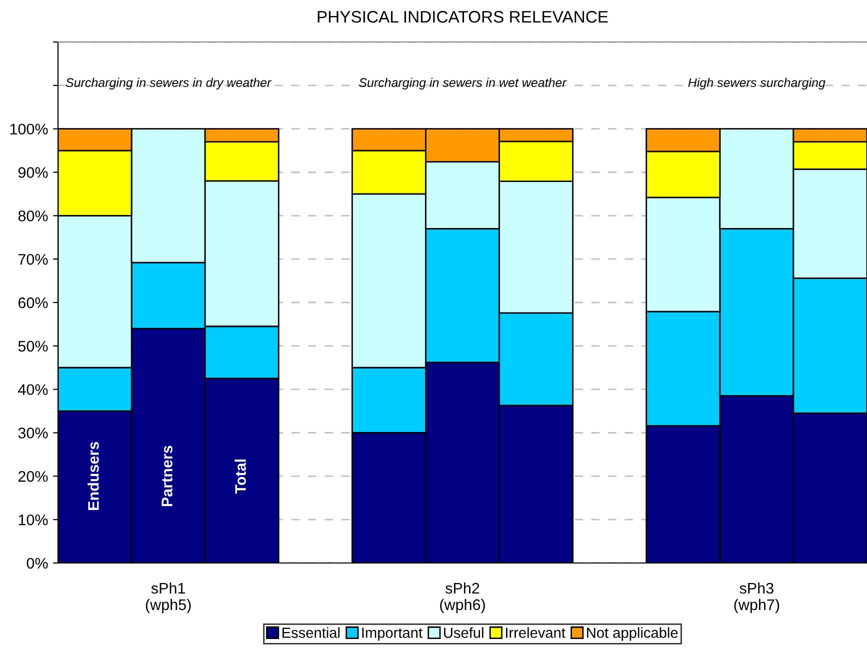 The image size is (867, 651). Describe the element at coordinates (37, 563) in the screenshot. I see `y-tick-label: 0%` at that location.